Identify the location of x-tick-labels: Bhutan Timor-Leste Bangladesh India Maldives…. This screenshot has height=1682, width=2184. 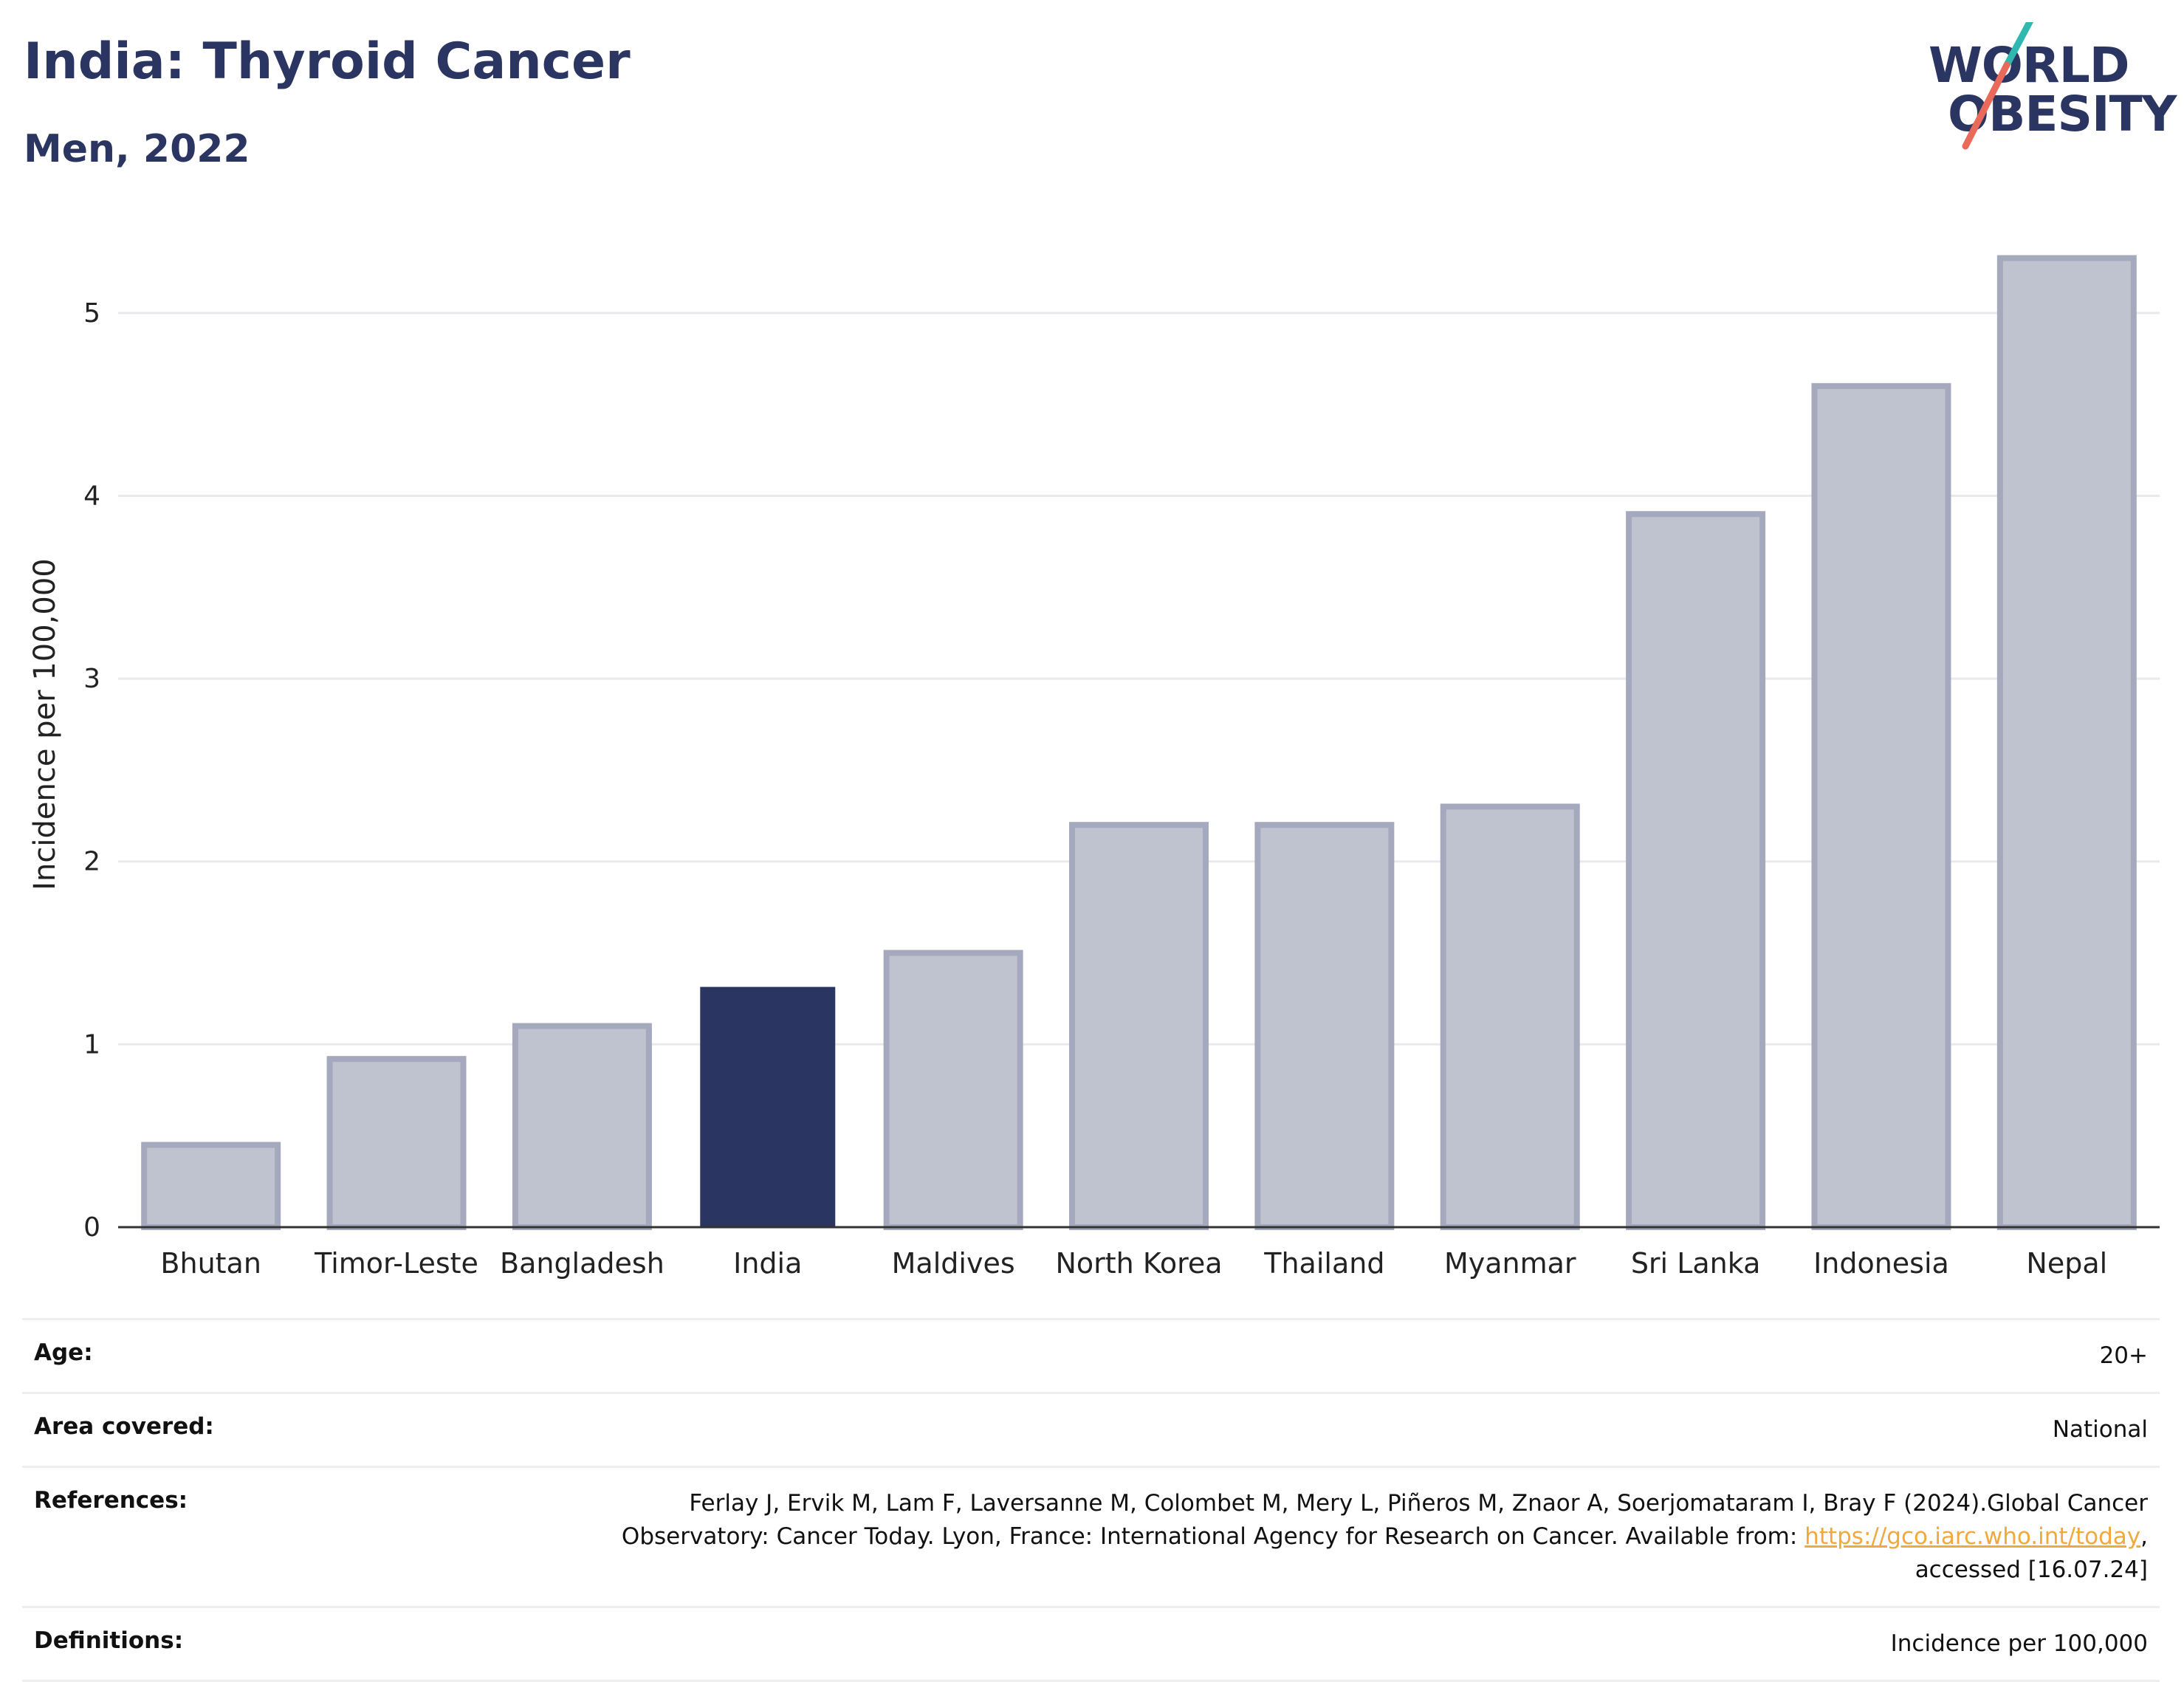
(1134, 1263).